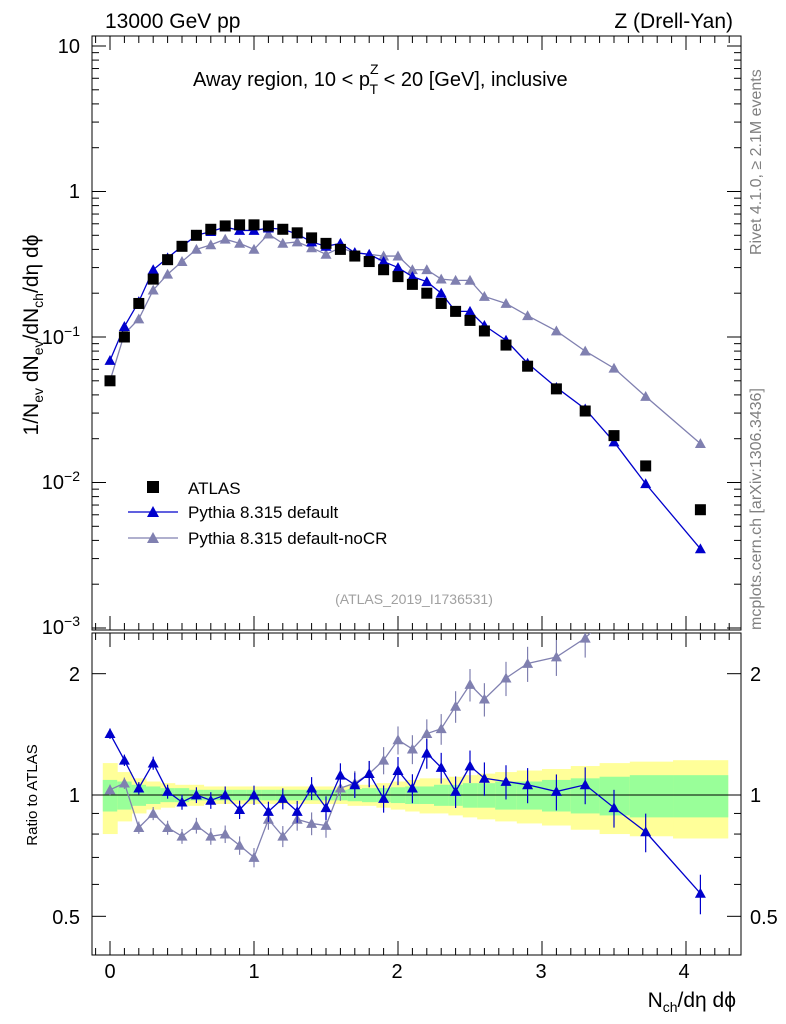  I want to click on legend-label-atlas: ATLAS, so click(214, 488).